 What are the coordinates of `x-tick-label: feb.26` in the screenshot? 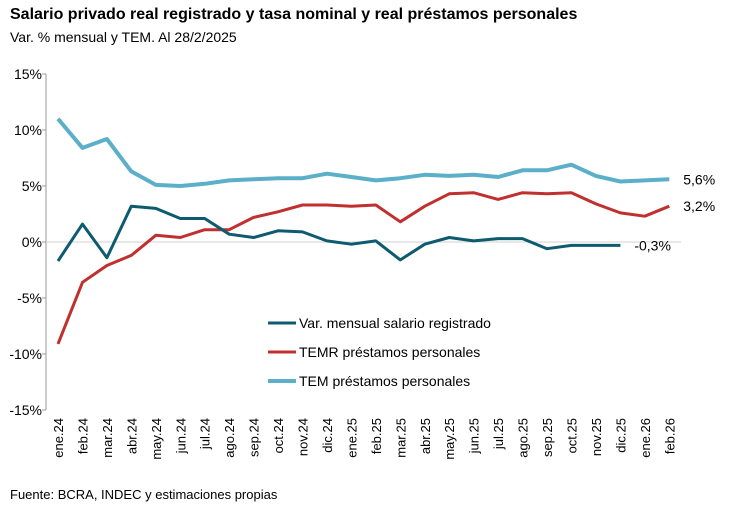 It's located at (669, 436).